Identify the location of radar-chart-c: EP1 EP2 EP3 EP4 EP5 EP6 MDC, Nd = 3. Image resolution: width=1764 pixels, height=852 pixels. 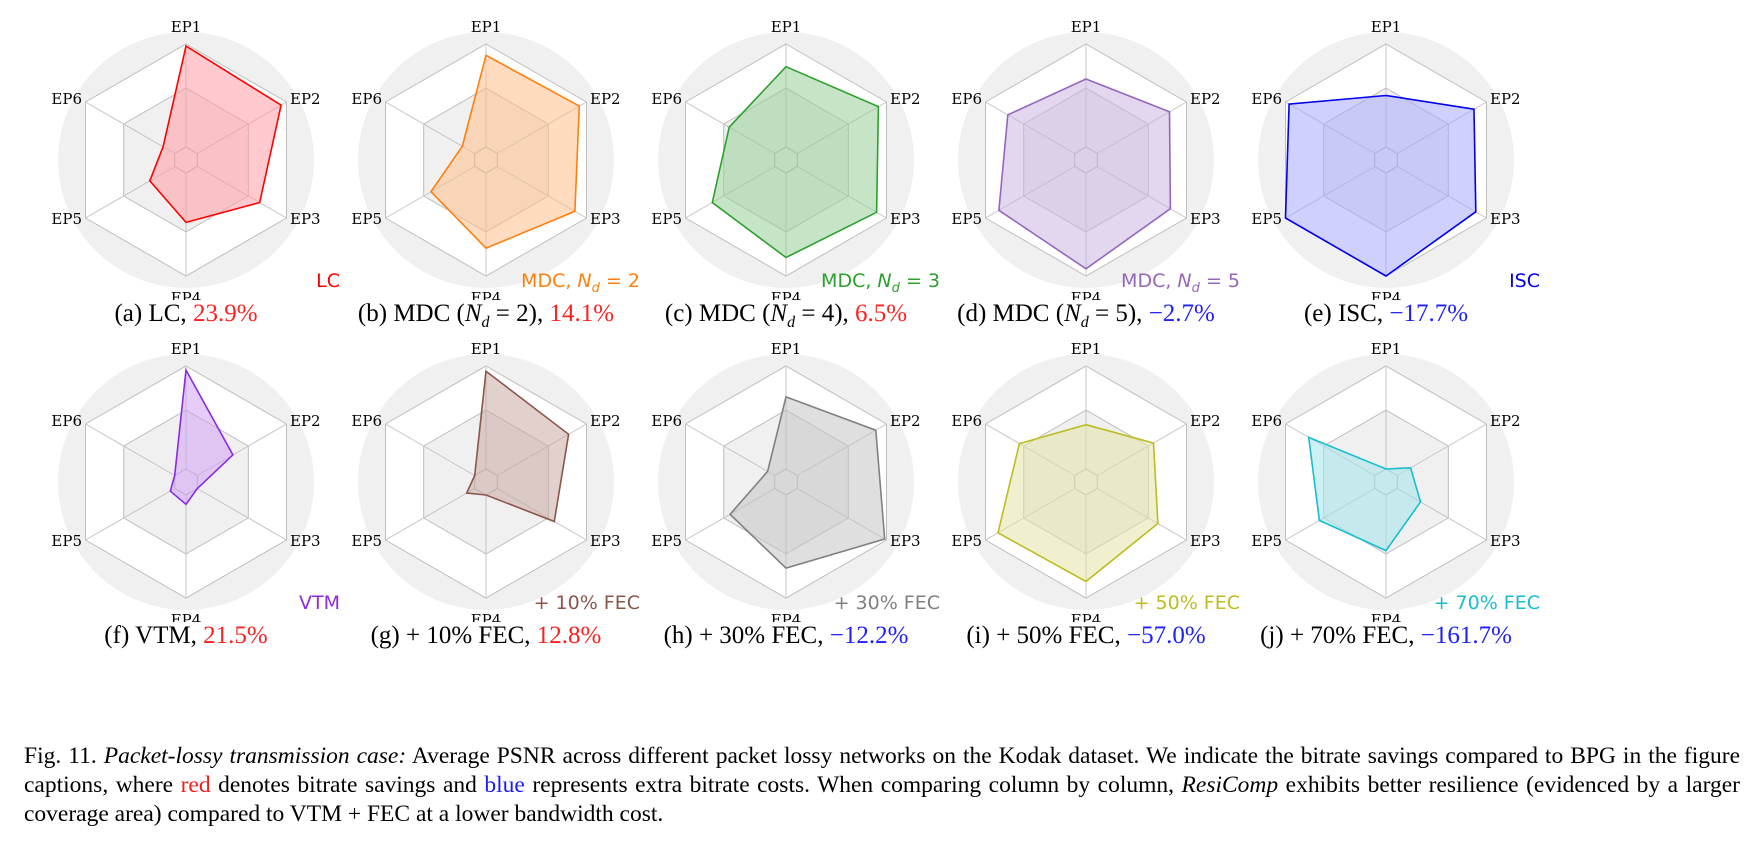
(795, 159).